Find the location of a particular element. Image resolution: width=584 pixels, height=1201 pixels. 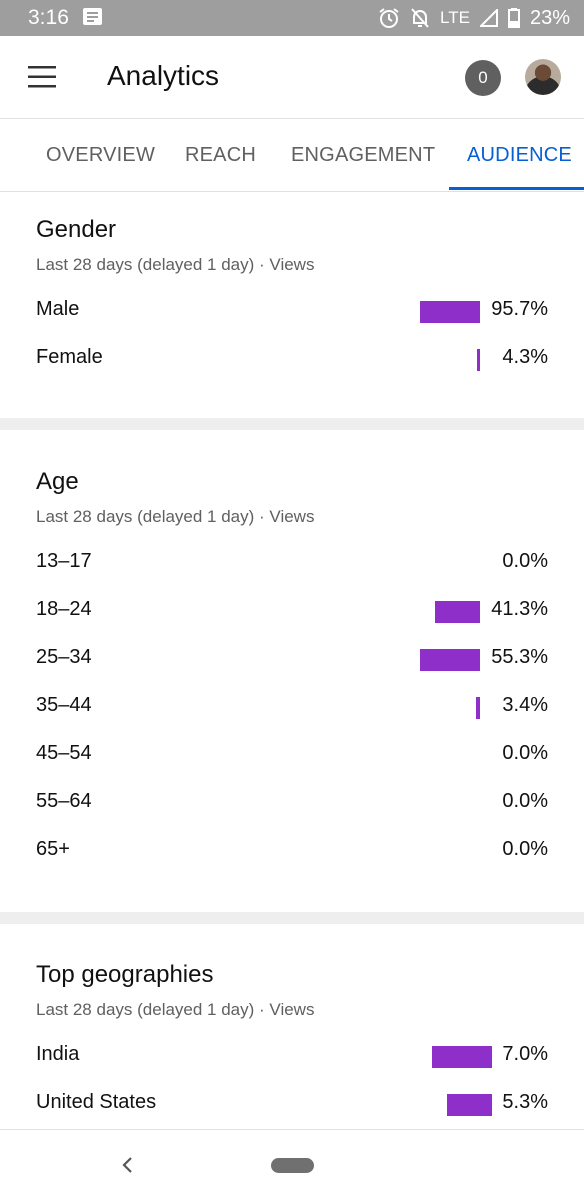

geography-row: United States 5.3% is located at coordinates (292, 1103).